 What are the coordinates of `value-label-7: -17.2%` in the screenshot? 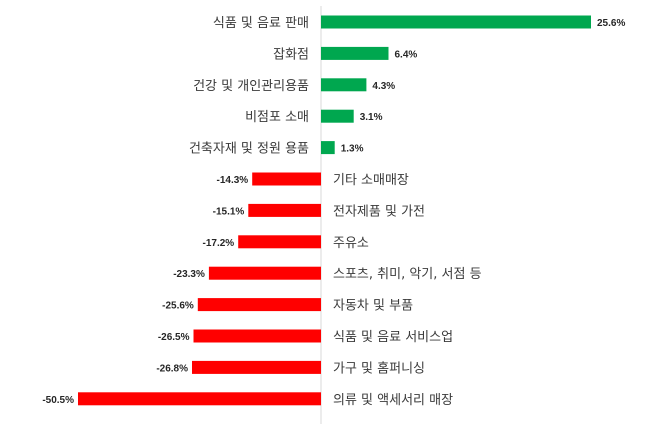 It's located at (219, 243).